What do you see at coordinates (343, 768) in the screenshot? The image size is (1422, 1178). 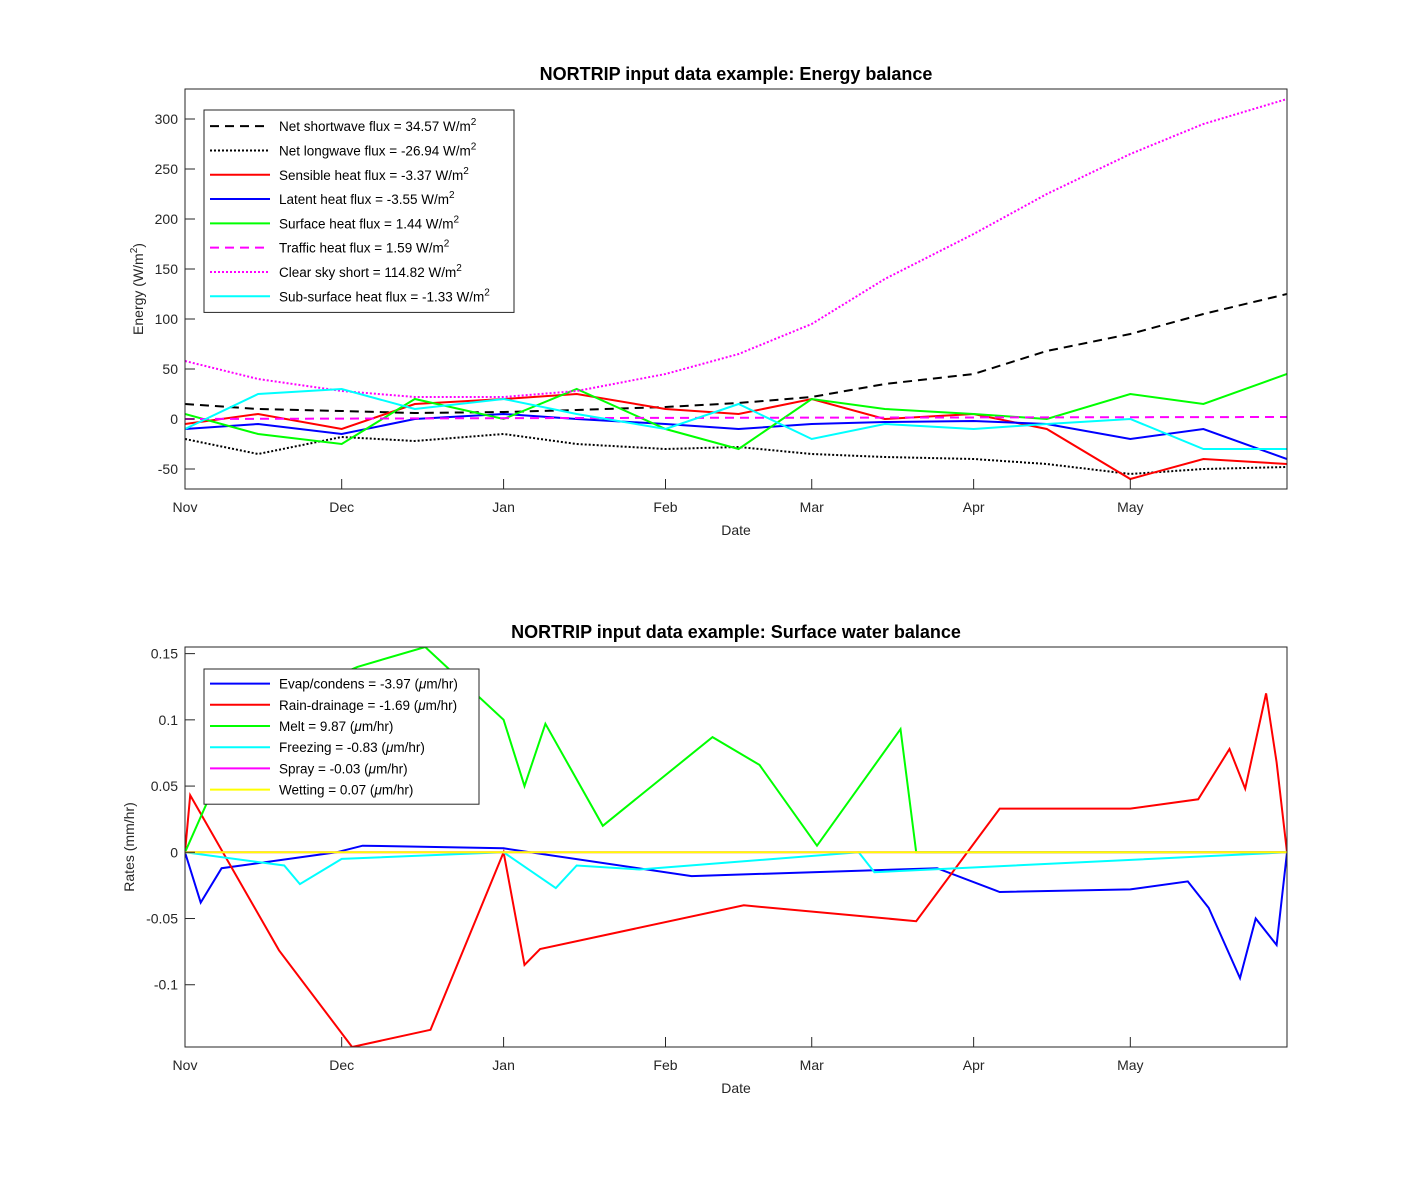 I see `water-legend-label-5: Spray = -0.03 (μm/hr)` at bounding box center [343, 768].